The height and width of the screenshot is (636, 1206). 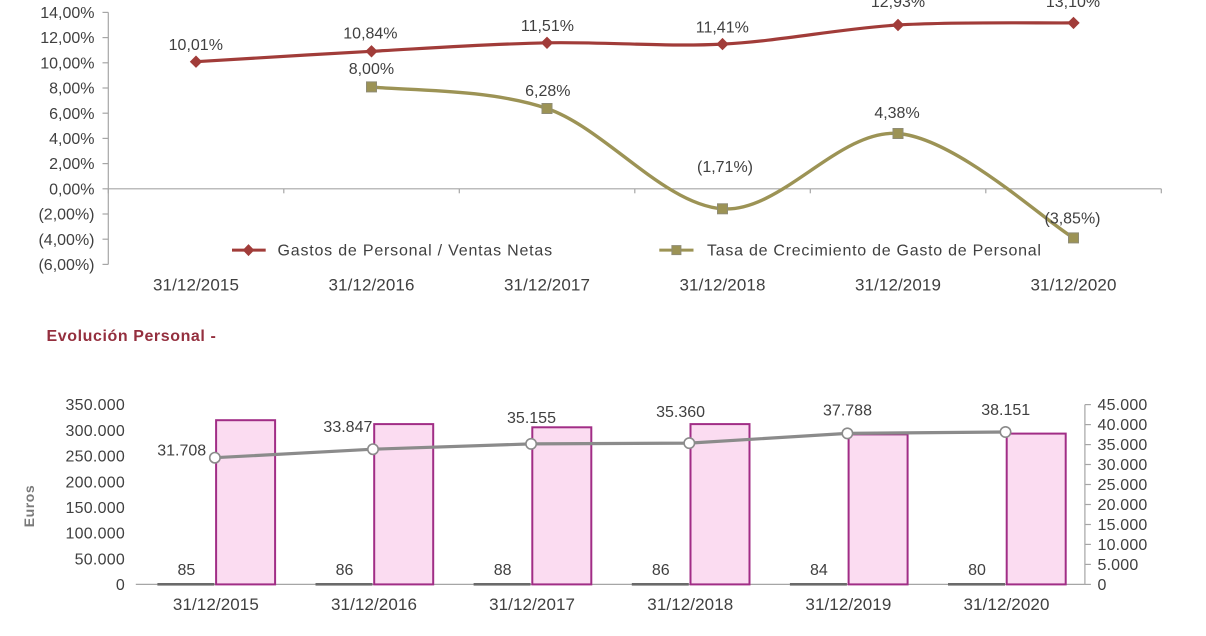 What do you see at coordinates (100, 559) in the screenshot?
I see `svg-text: 50.000` at bounding box center [100, 559].